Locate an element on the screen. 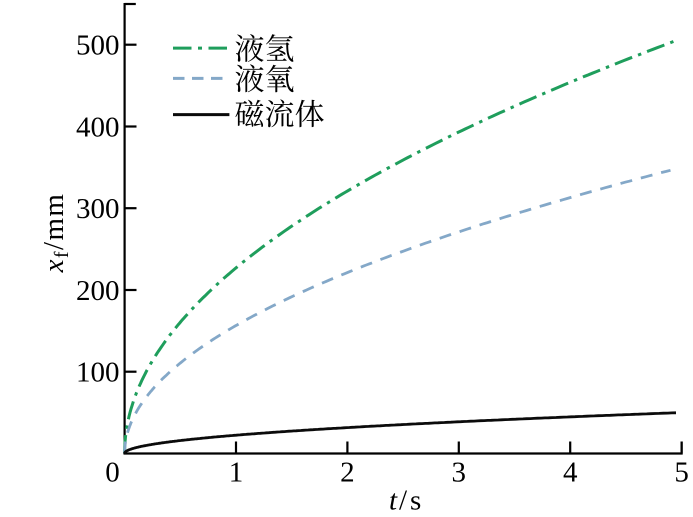  svg-text: 2 is located at coordinates (347, 473).